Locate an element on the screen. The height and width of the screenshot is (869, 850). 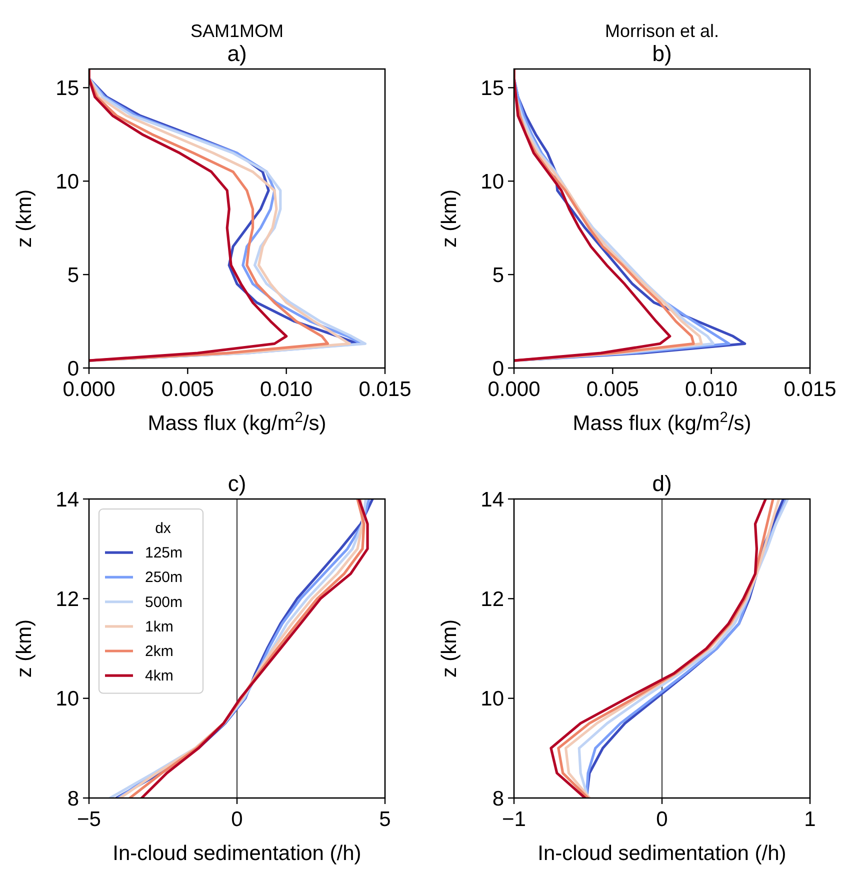
chart-subtitle: a) is located at coordinates (237, 53).